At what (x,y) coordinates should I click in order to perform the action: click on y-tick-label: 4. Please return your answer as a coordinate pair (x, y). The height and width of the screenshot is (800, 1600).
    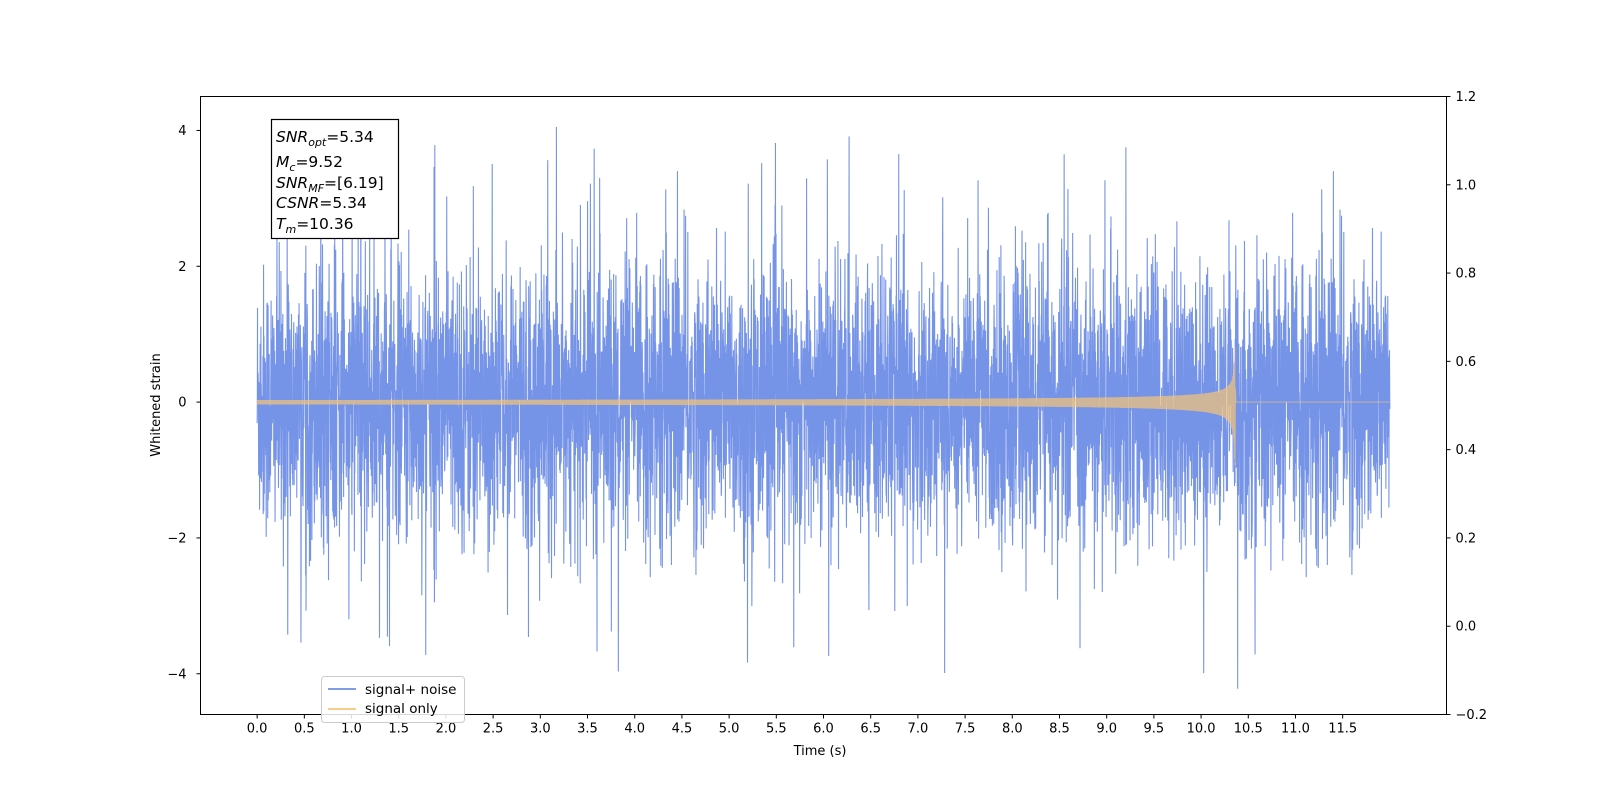
    Looking at the image, I should click on (182, 131).